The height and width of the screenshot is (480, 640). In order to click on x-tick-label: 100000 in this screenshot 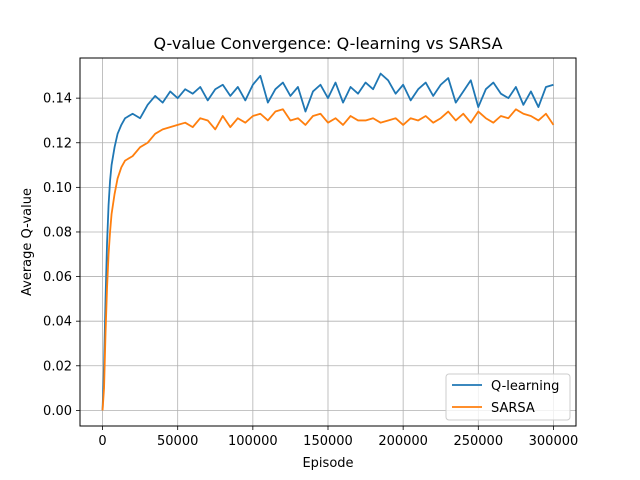, I will do `click(253, 441)`.